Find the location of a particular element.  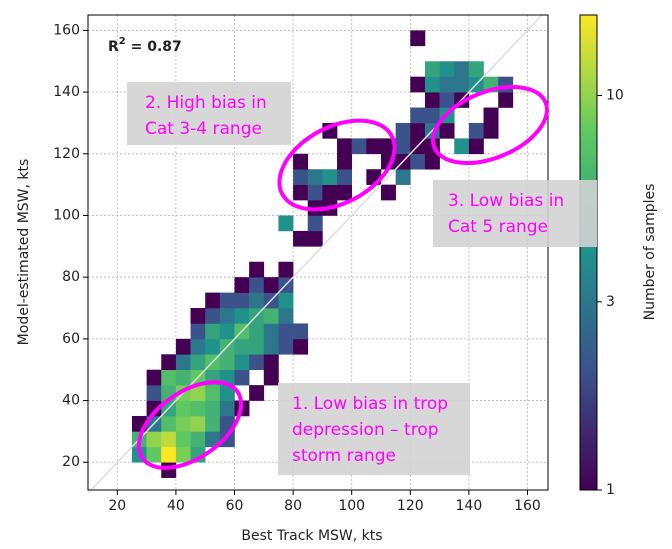

y-tick-label: 60 is located at coordinates (71, 339).